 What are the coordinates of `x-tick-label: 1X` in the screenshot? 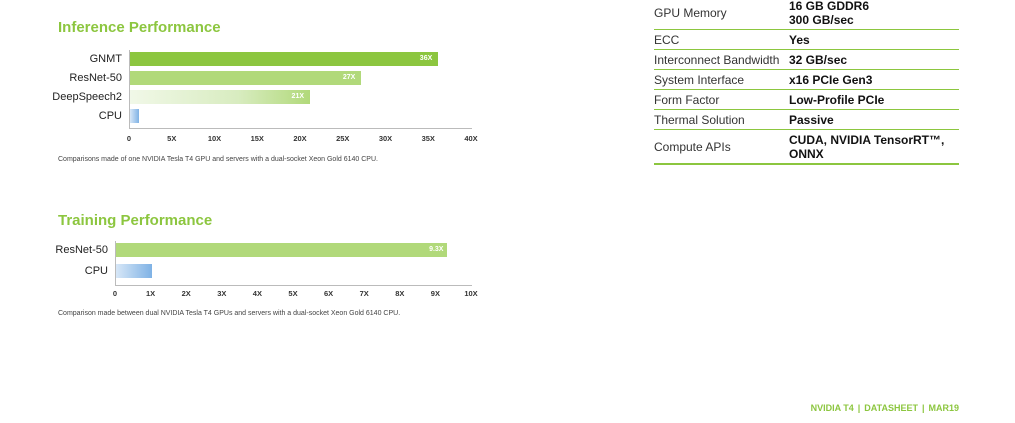 It's located at (151, 293).